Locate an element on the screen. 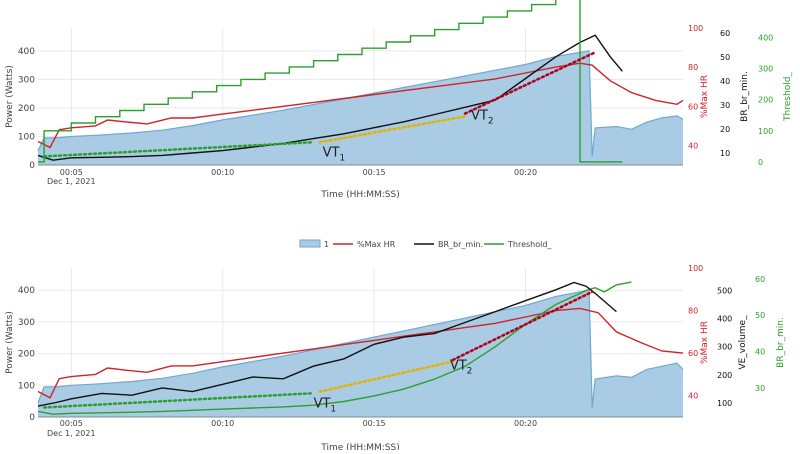 The width and height of the screenshot is (800, 454). y-right-tick: 20 is located at coordinates (725, 129).